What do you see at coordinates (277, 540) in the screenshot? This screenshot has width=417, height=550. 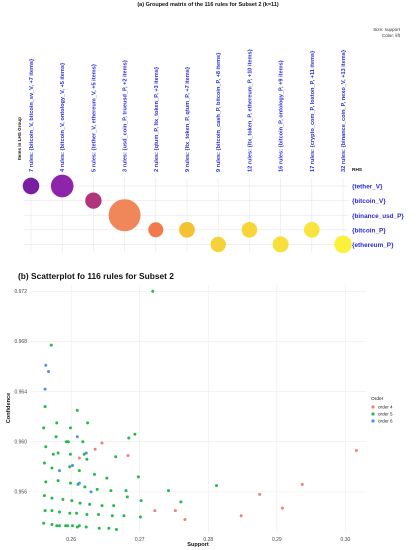 I see `scatter-x-tick-label: 0.29` at bounding box center [277, 540].